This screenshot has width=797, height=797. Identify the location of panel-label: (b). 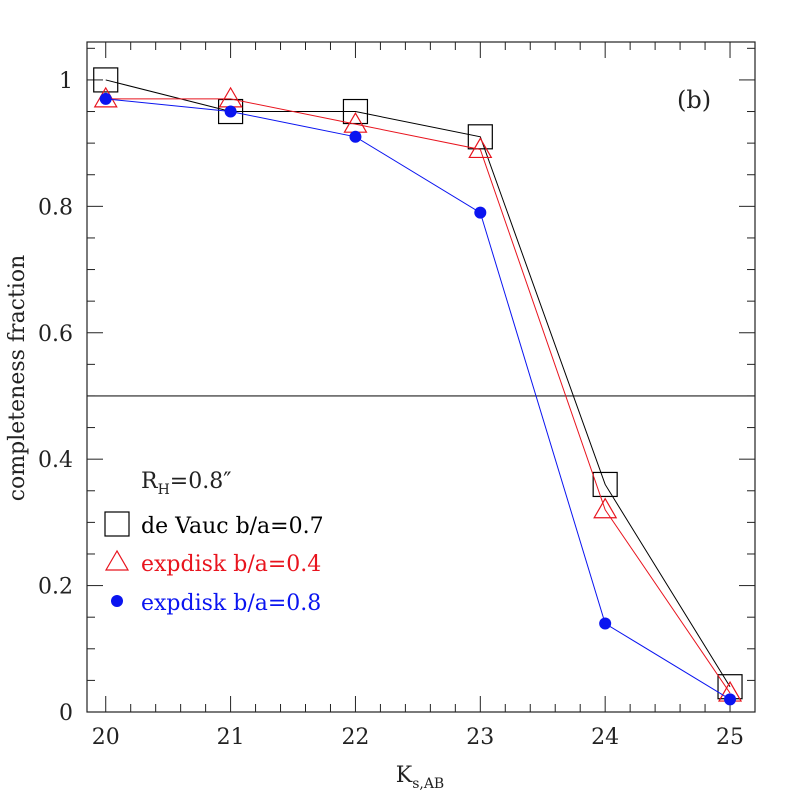
(694, 100).